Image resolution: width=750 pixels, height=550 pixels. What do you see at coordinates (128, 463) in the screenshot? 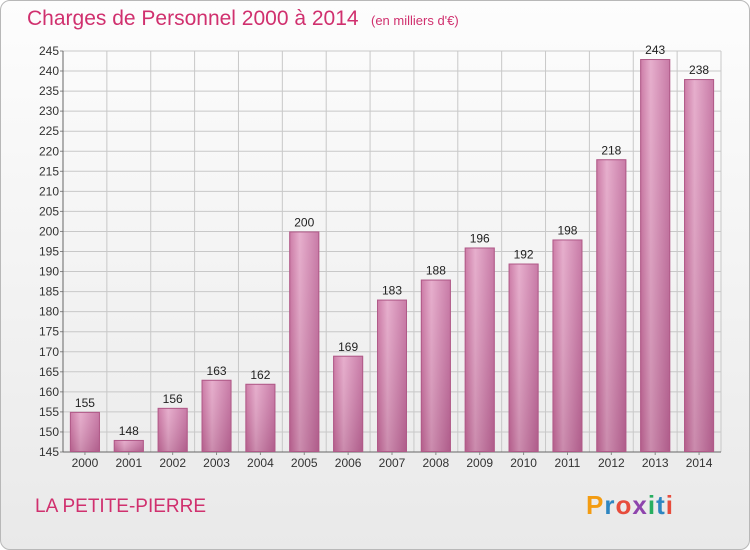
I see `x-tick-label: 2001` at bounding box center [128, 463].